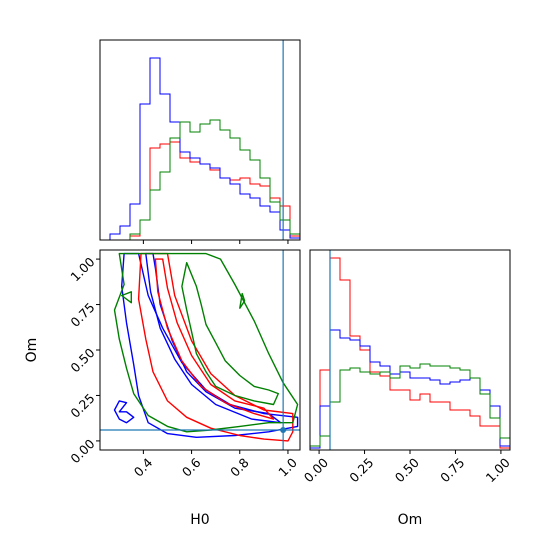 The width and height of the screenshot is (550, 550). Describe the element at coordinates (452, 470) in the screenshot. I see `x-tick-label: 0.75` at that location.